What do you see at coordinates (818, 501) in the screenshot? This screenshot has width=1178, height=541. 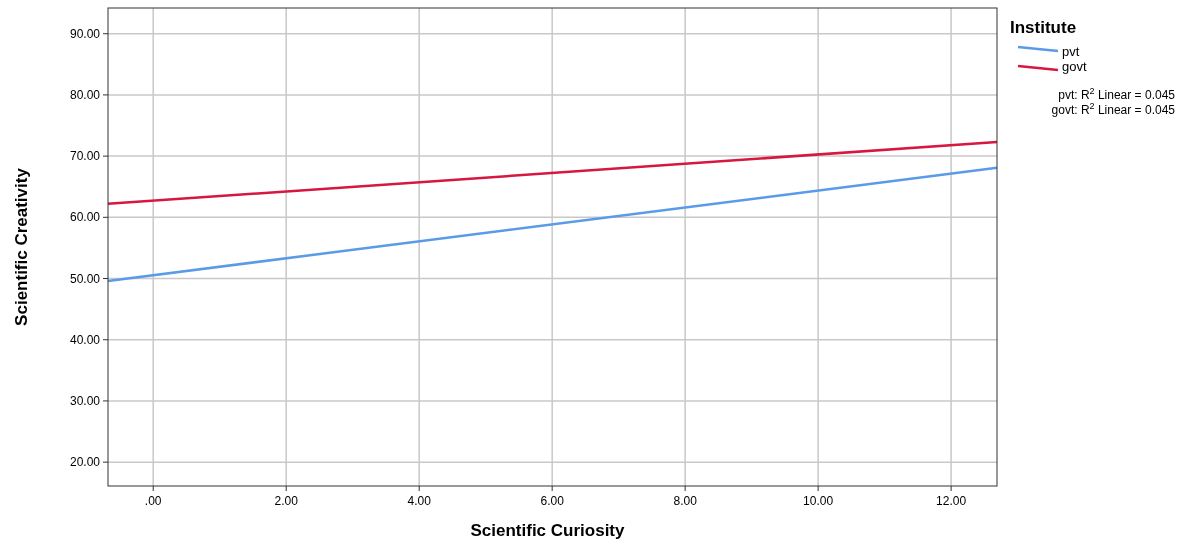 I see `x-tick-label: 10.00` at bounding box center [818, 501].